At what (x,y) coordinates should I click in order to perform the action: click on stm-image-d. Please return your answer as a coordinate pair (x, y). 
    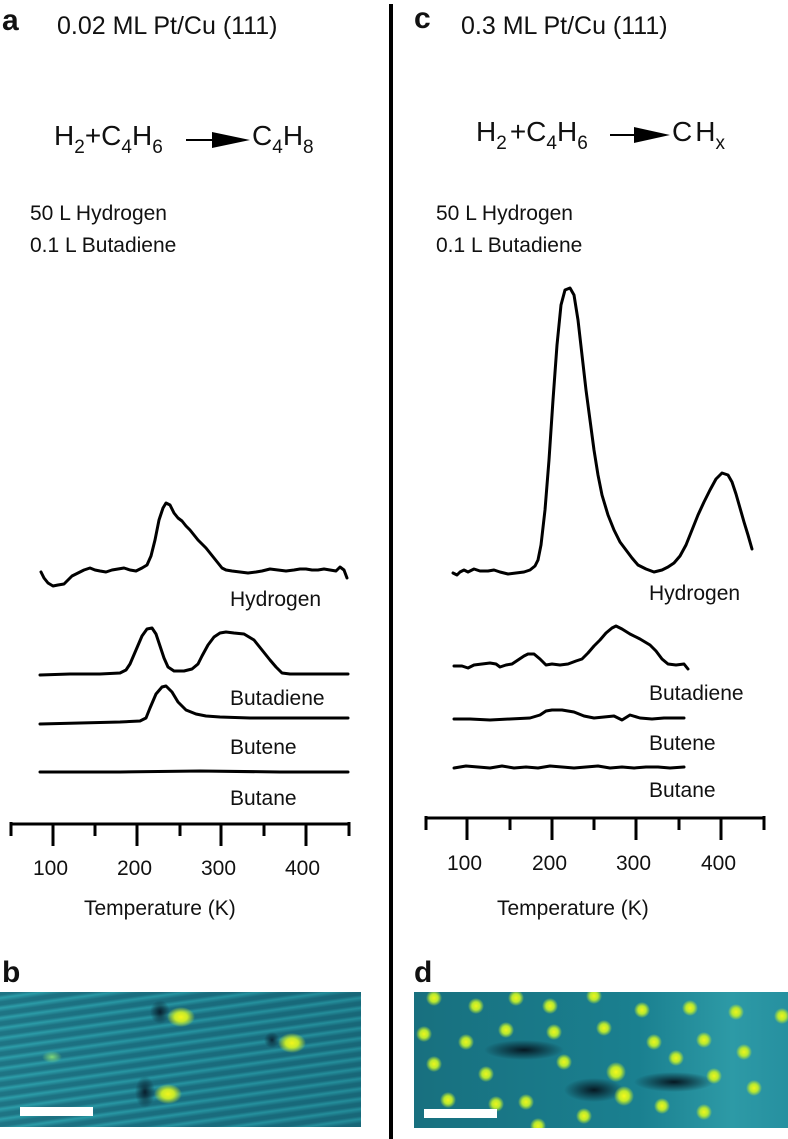
    Looking at the image, I should click on (601, 1060).